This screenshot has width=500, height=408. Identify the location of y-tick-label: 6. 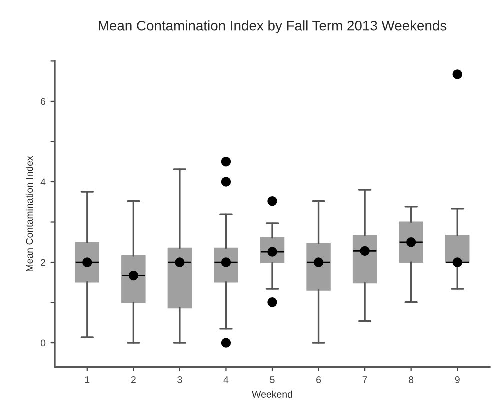
(43, 102).